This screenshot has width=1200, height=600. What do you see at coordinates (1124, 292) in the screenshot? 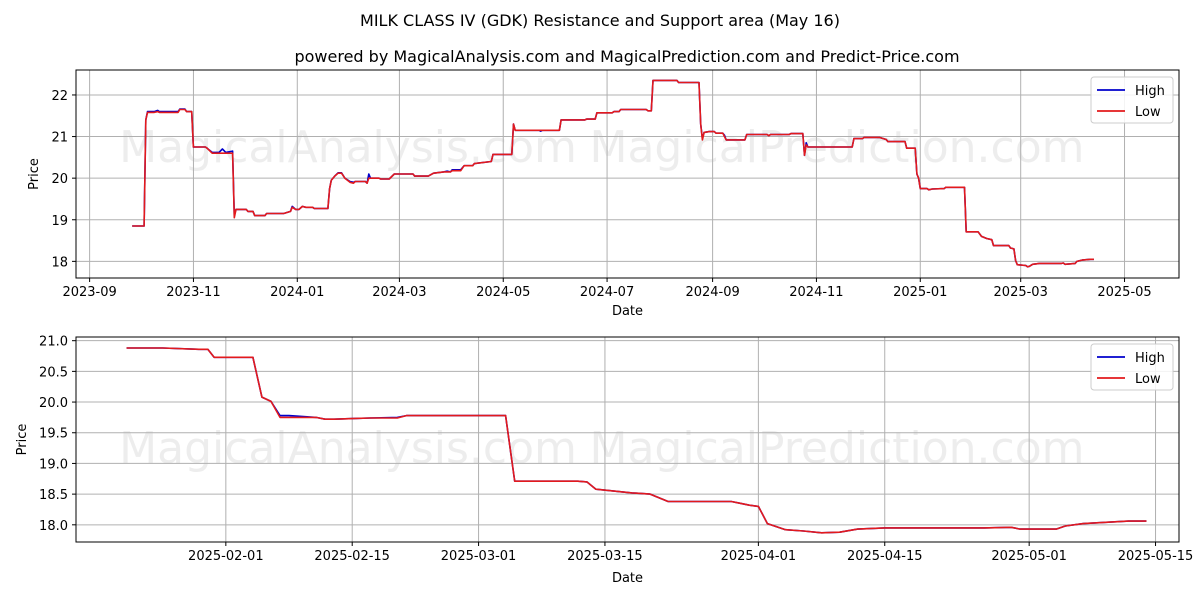
I see `top-x-tick-label: 2025-05` at bounding box center [1124, 292].